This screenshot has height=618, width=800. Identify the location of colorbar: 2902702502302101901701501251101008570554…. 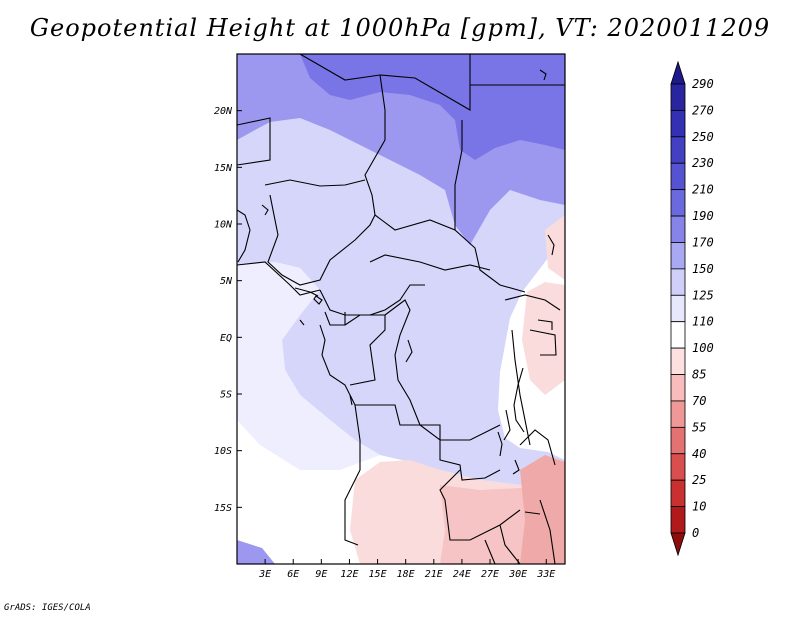
(692, 308).